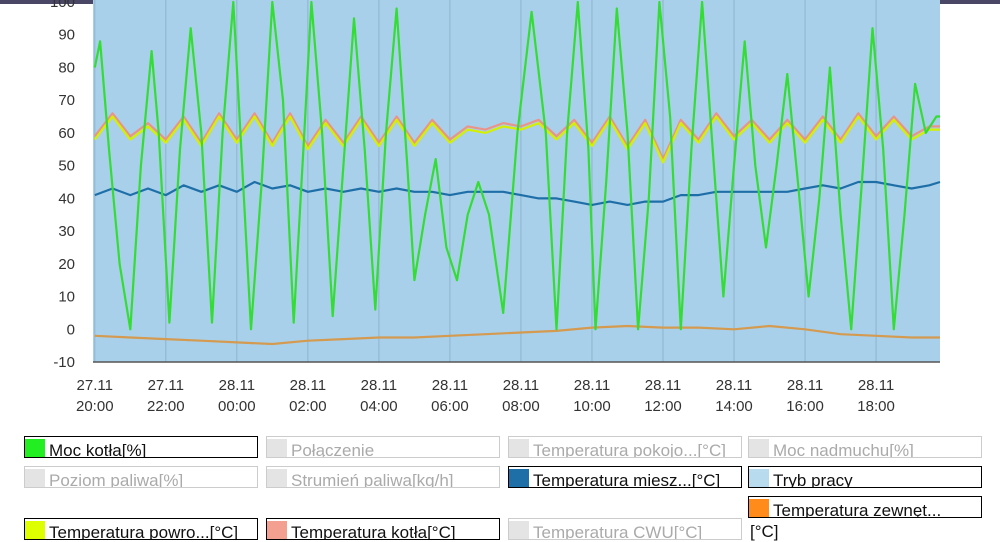 This screenshot has width=1000, height=542. Describe the element at coordinates (66, 35) in the screenshot. I see `y-tick-label: 90` at that location.